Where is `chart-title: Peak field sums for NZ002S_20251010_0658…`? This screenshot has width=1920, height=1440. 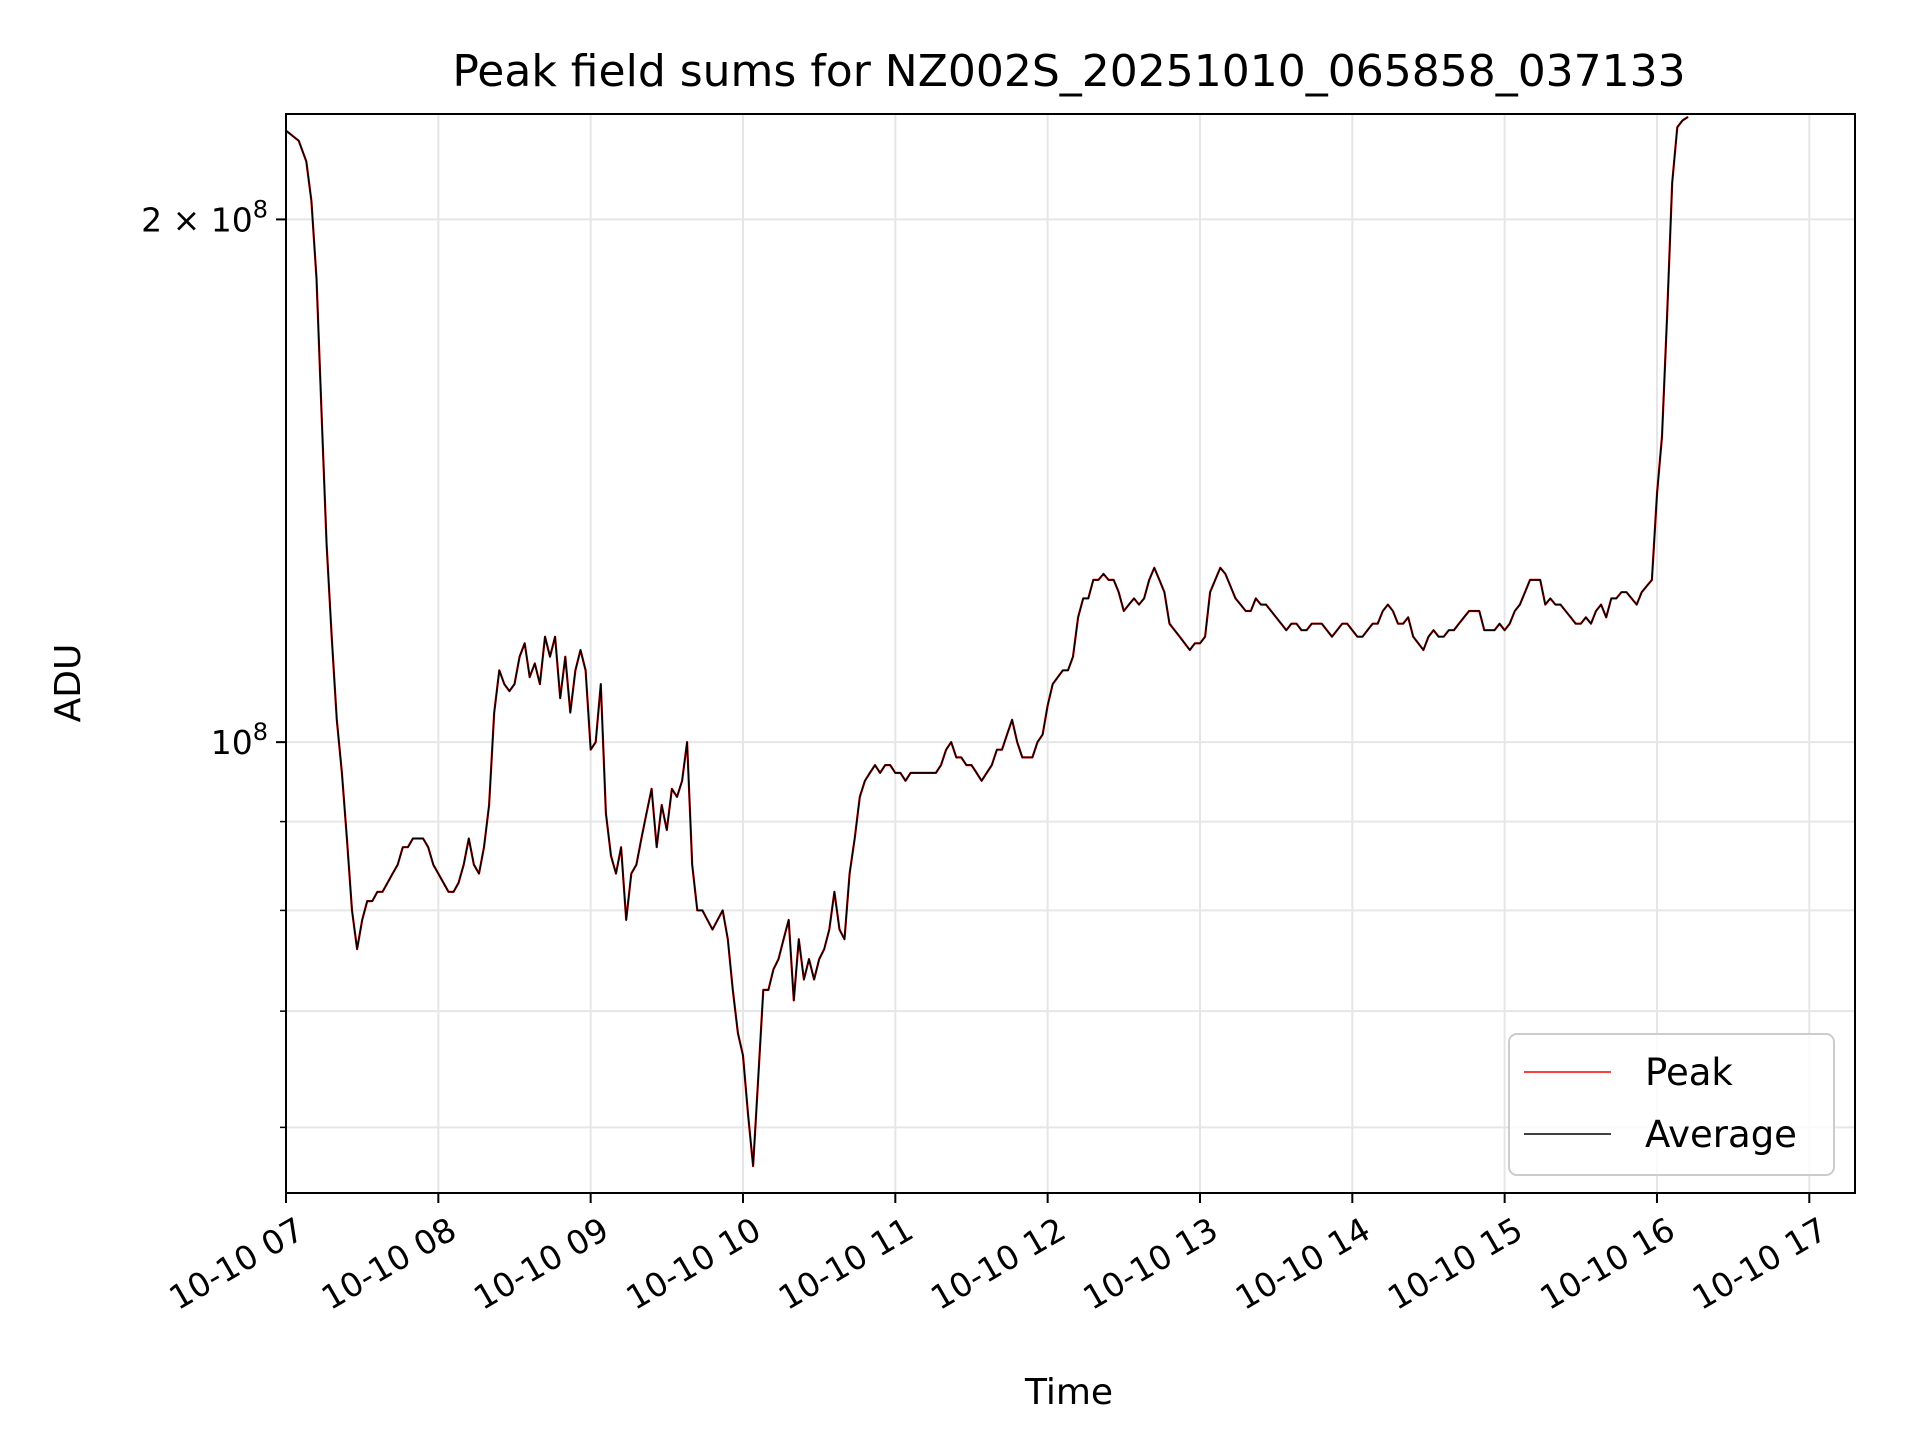 chart-title: Peak field sums for NZ002S_20251010_0658… is located at coordinates (1068, 71).